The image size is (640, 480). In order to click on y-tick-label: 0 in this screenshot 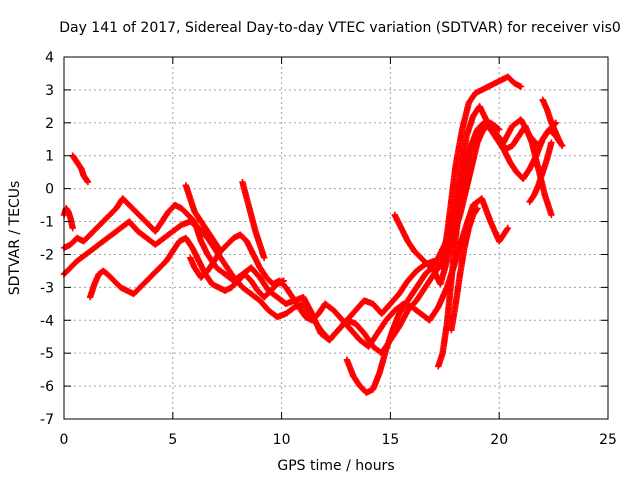, I will do `click(49, 190)`.